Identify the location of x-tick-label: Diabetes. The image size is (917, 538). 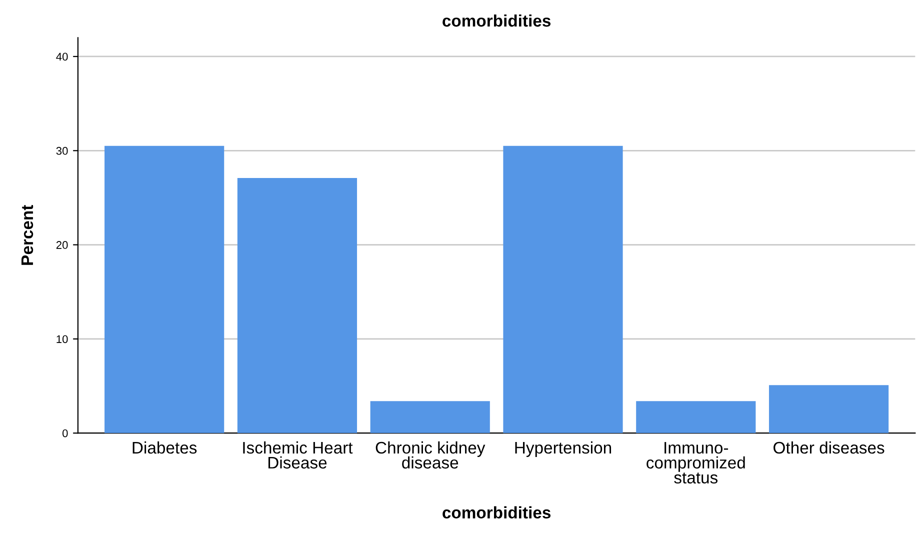
(164, 447).